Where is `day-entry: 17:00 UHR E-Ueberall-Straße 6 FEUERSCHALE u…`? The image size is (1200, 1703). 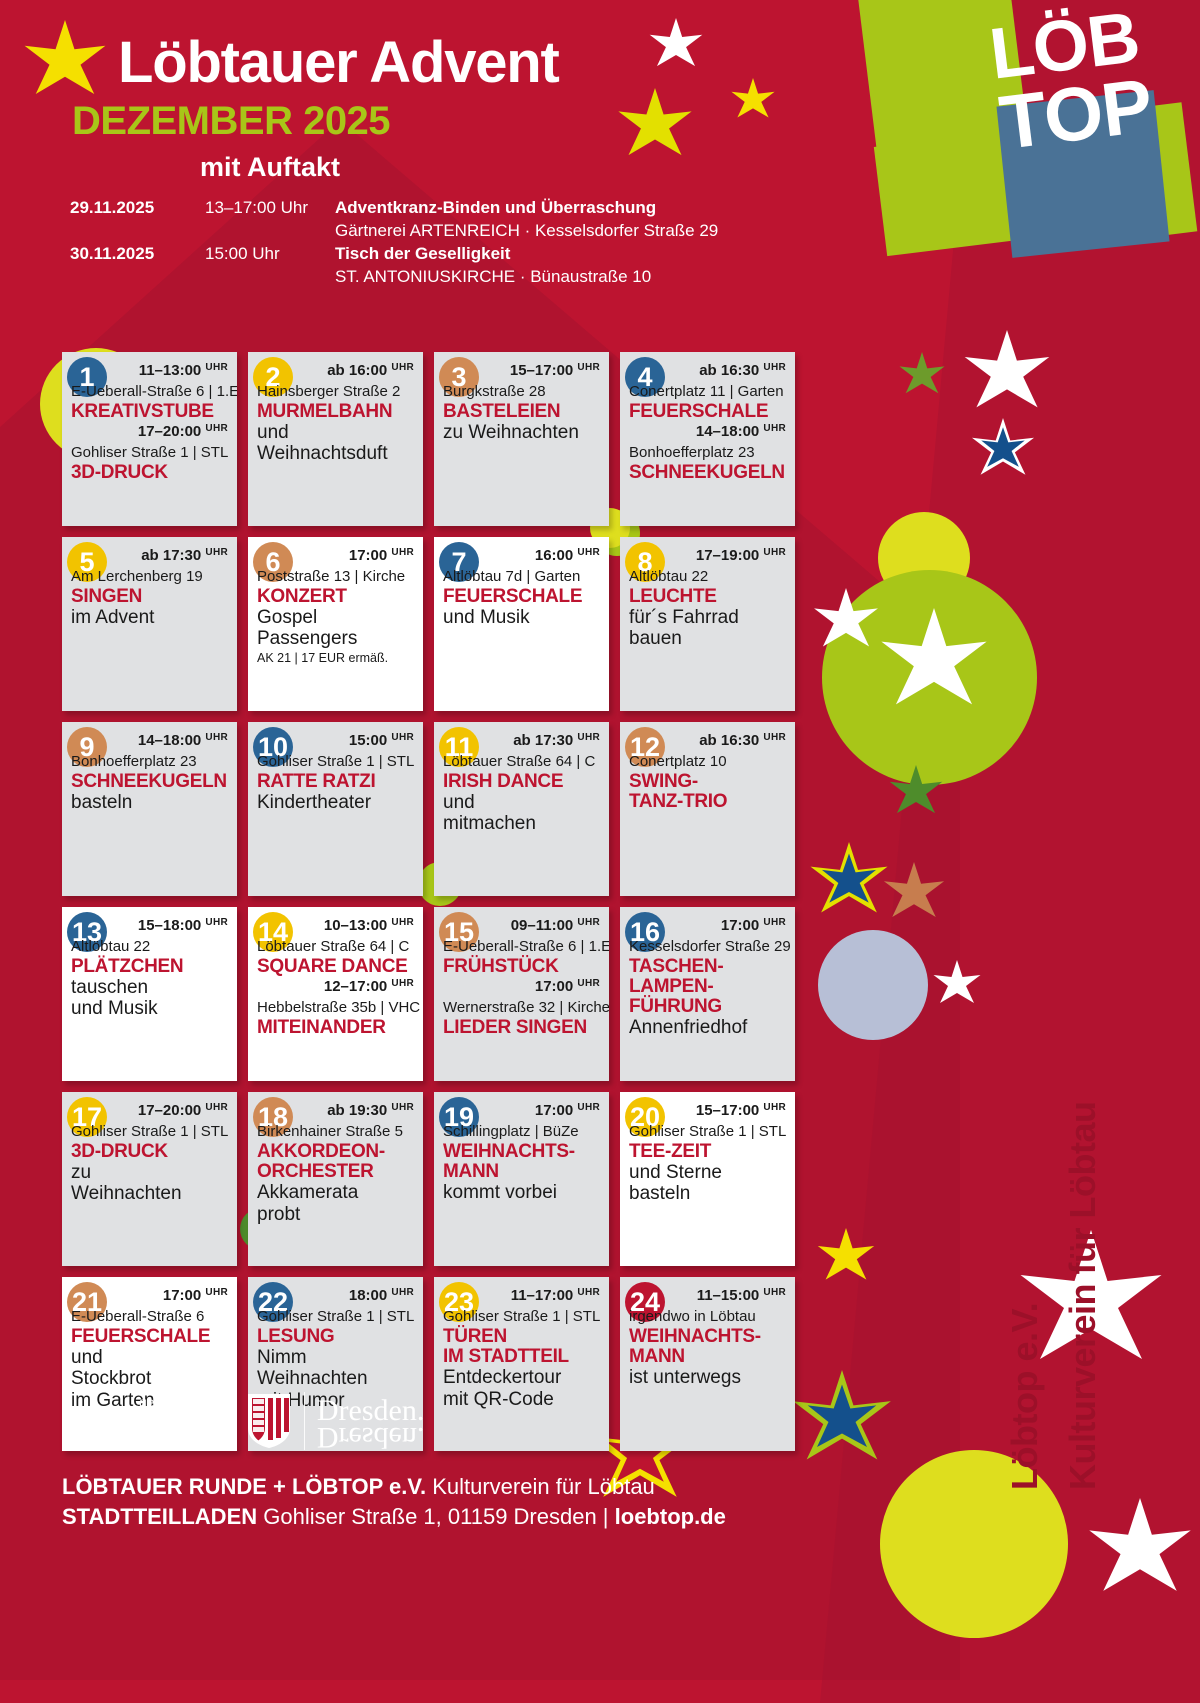 day-entry: 17:00 UHR E-Ueberall-Straße 6 FEUERSCHALE u… is located at coordinates (149, 1349).